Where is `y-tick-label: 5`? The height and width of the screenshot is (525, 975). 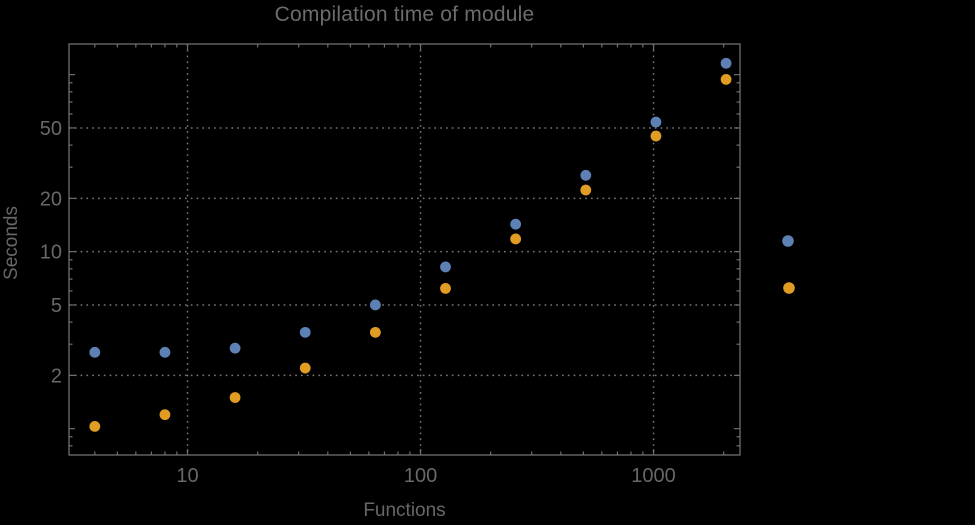
y-tick-label: 5 is located at coordinates (56, 306).